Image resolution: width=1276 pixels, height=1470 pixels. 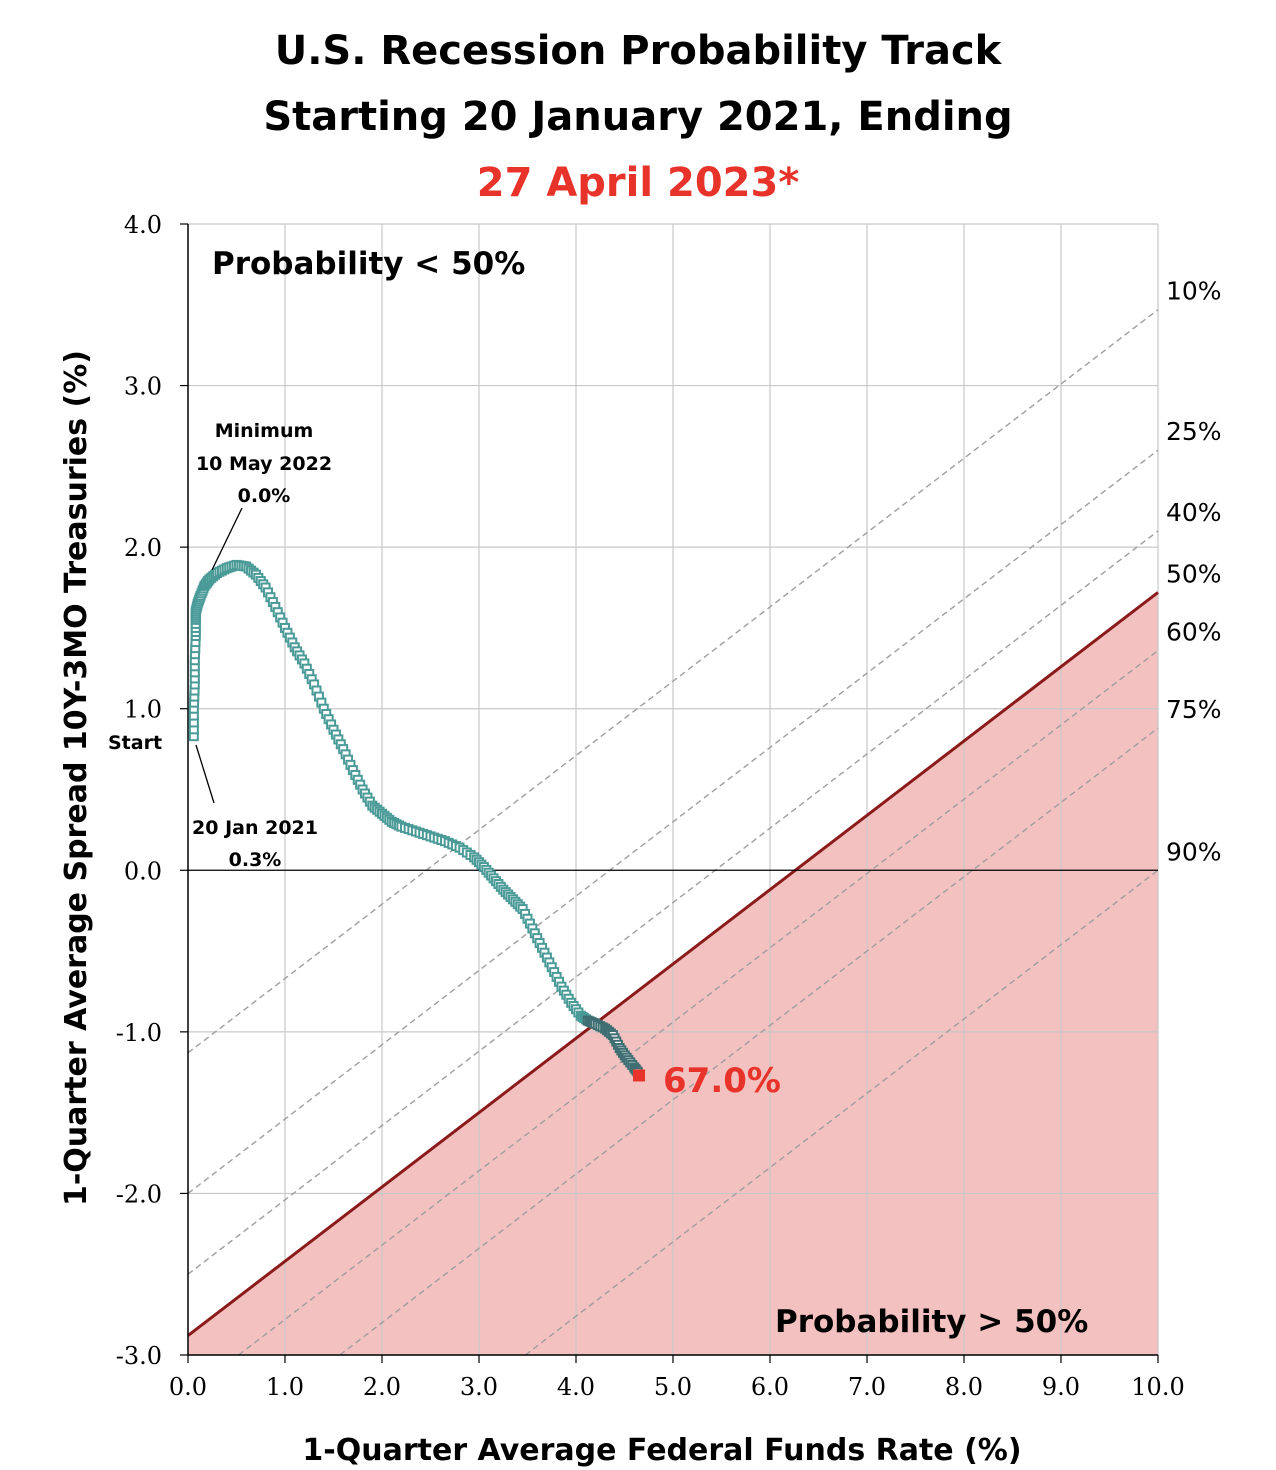 I want to click on start-annotation-value: 0.3%, so click(x=255, y=860).